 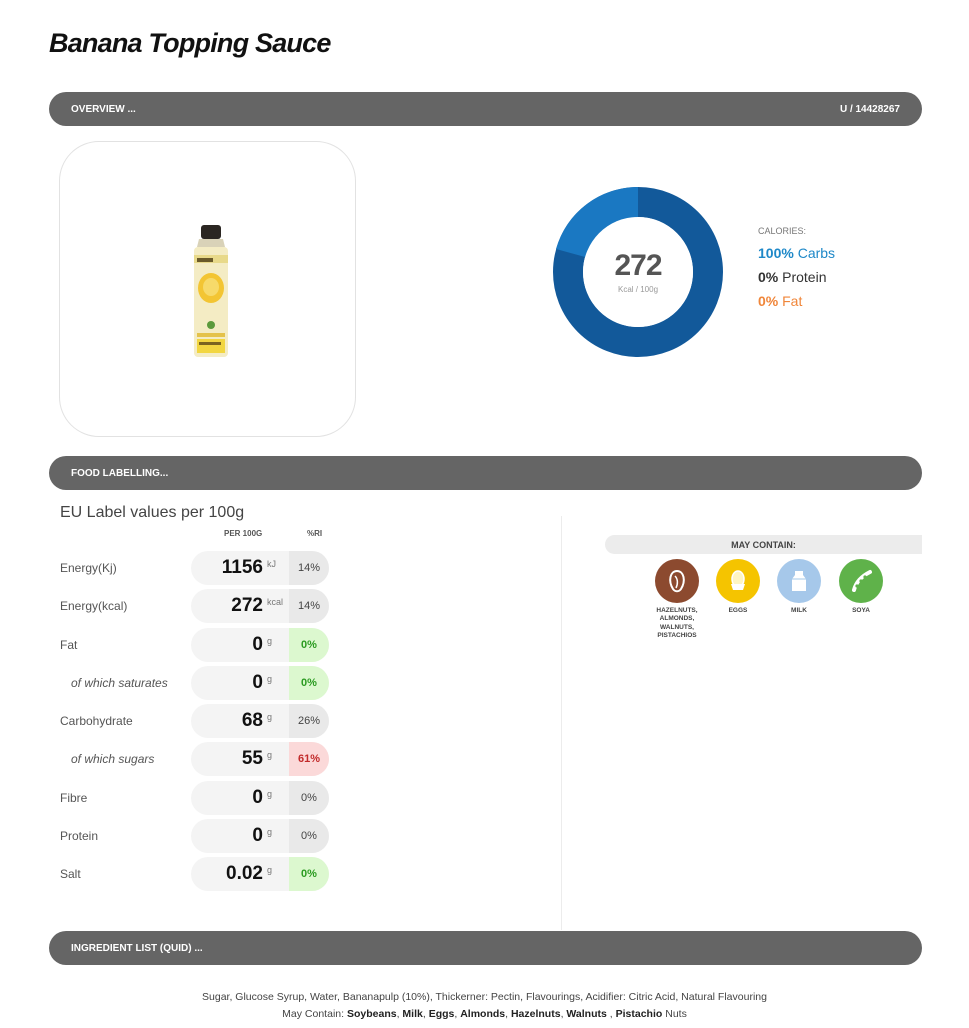 I want to click on calorie-legend: CALORIES: 100% Carbs 0% Protein 0% Fat, so click(x=796, y=271).